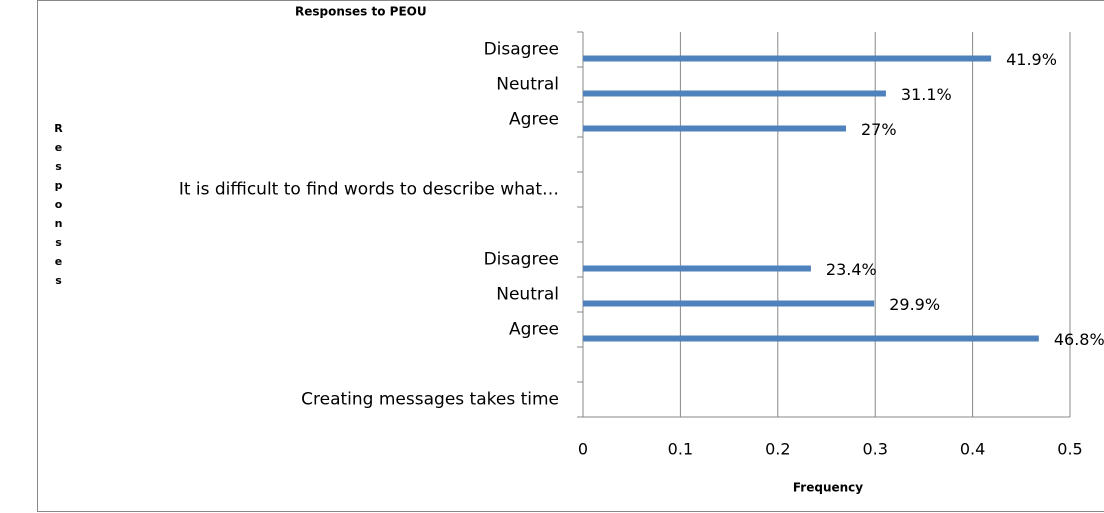  What do you see at coordinates (879, 129) in the screenshot?
I see `value-label: 27%` at bounding box center [879, 129].